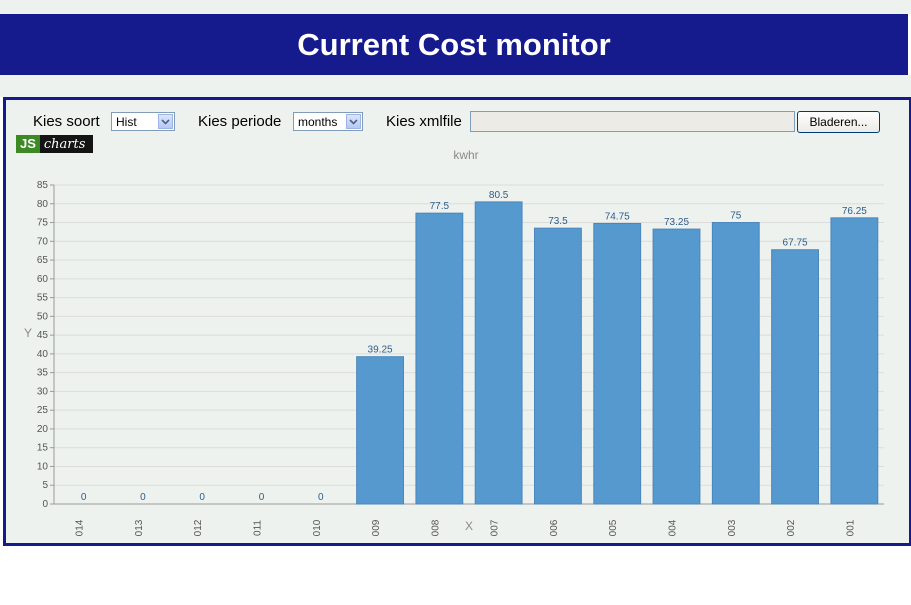  I want to click on x-tick-label: 005, so click(613, 527).